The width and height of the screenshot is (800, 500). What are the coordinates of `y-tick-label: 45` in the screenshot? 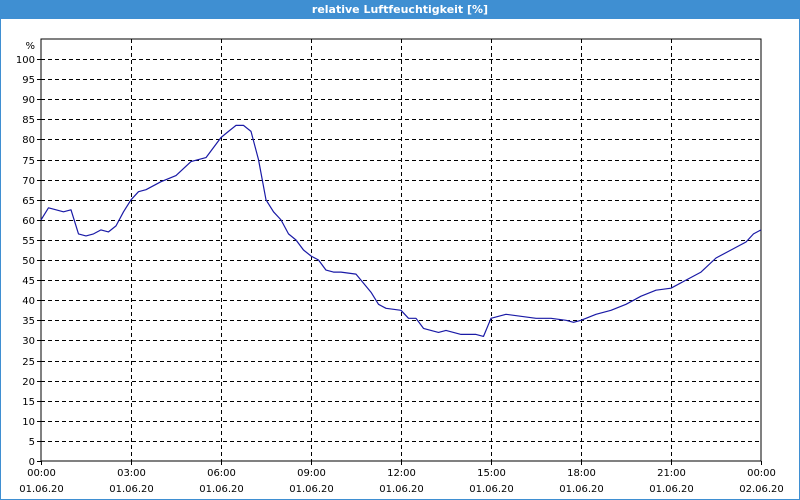 It's located at (28, 281).